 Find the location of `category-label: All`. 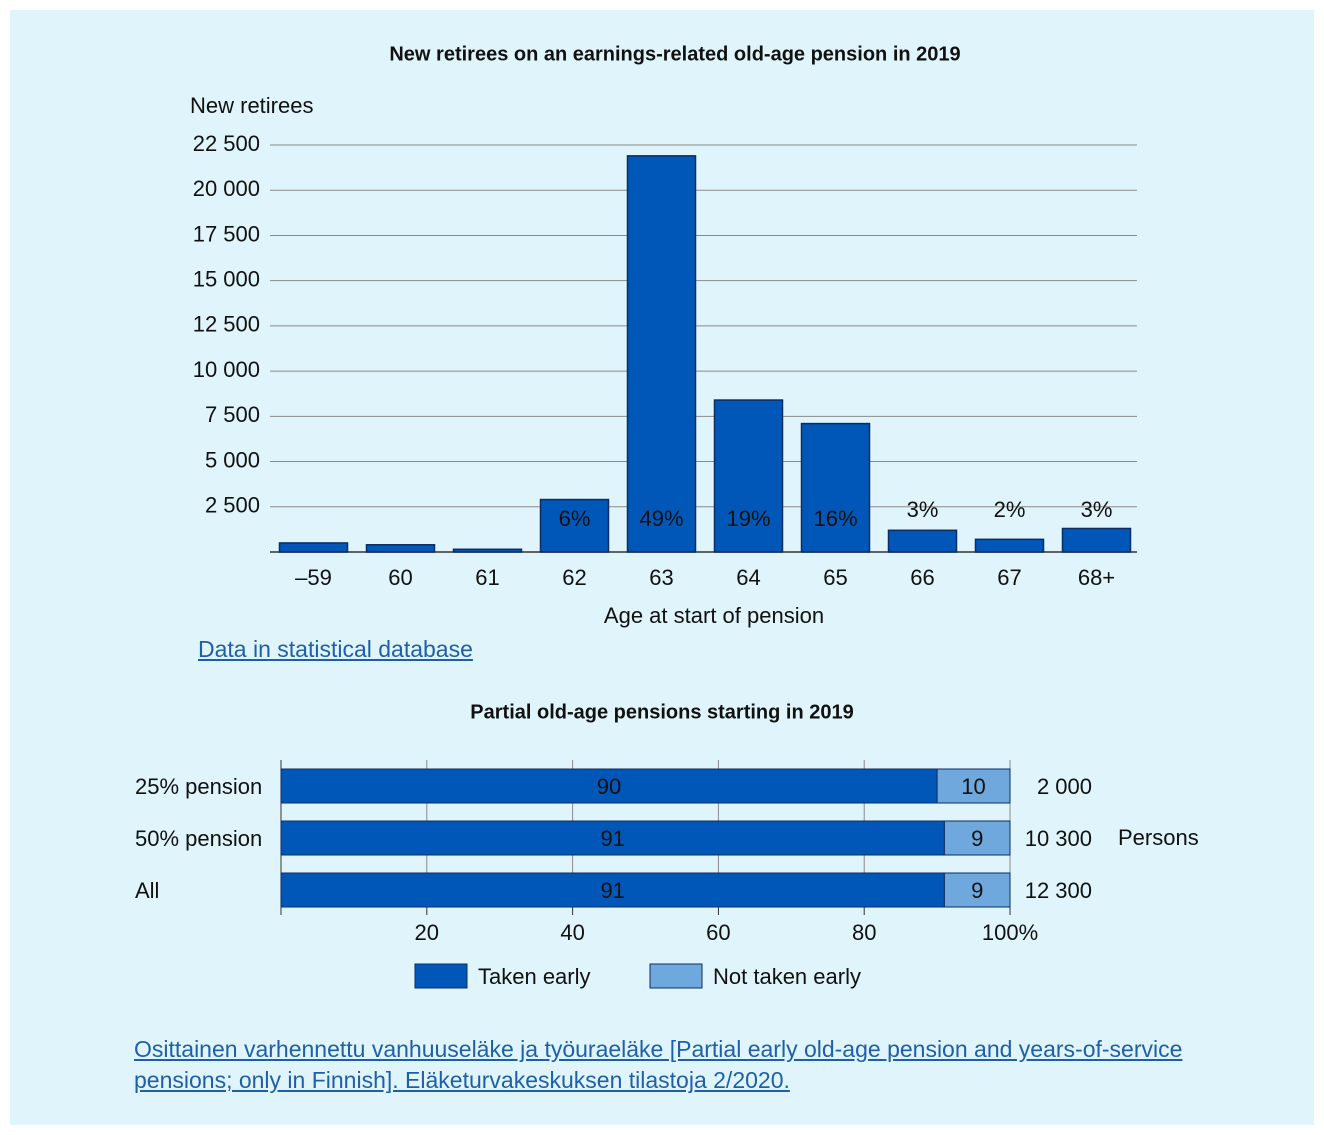

category-label: All is located at coordinates (147, 890).